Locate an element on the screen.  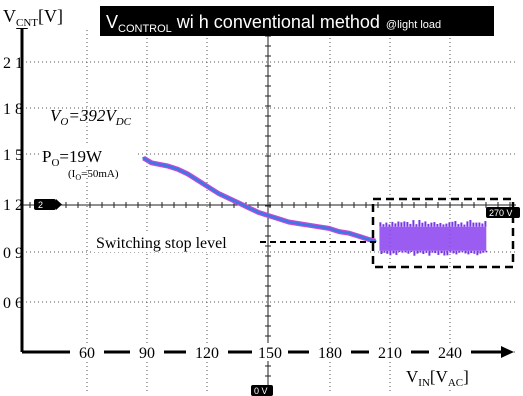
y-tick-label: 1 2 is located at coordinates (13, 205).